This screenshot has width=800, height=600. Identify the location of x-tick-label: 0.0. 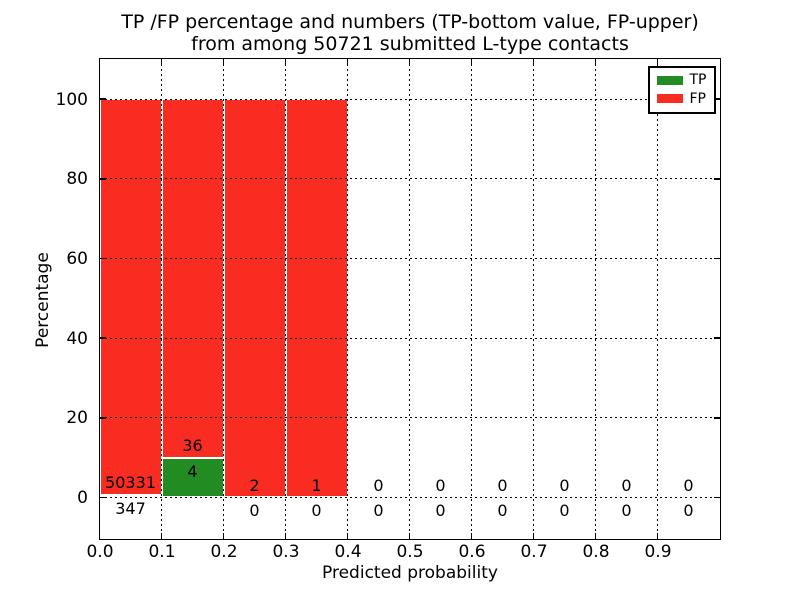
(100, 552).